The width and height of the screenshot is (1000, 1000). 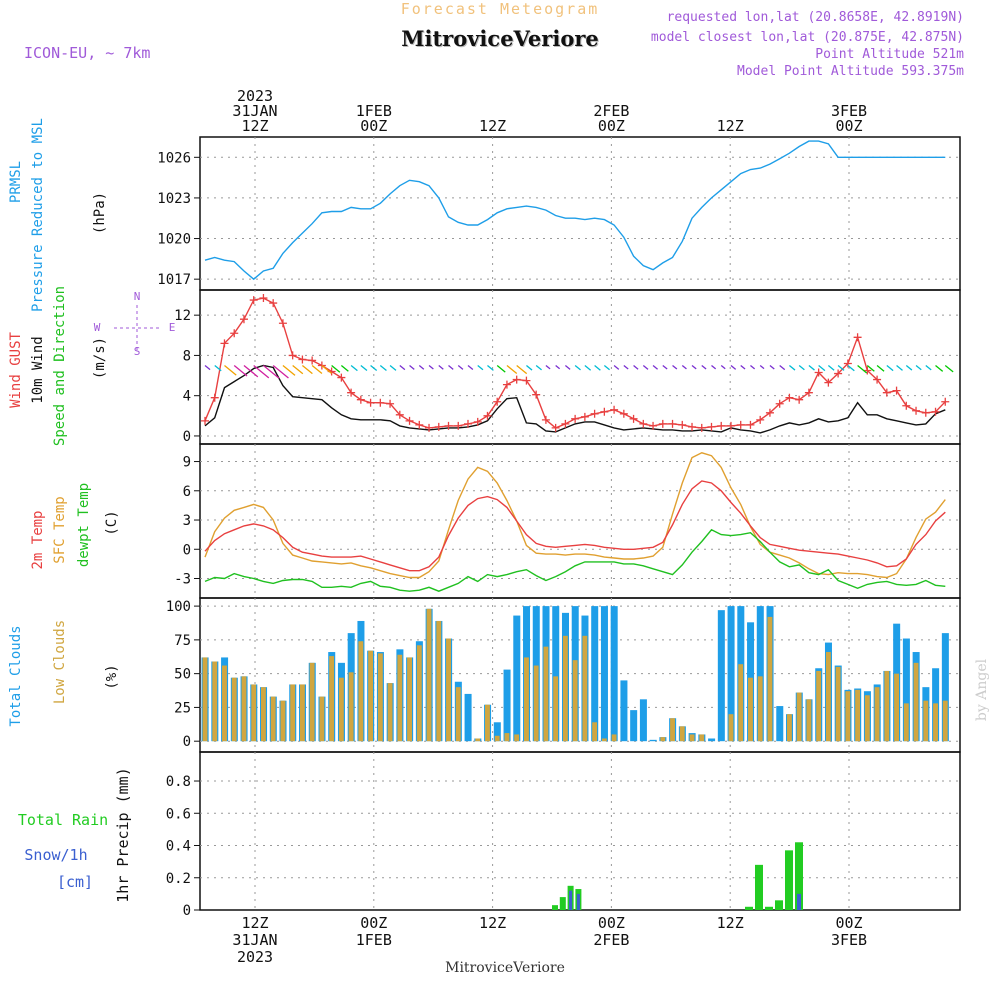 What do you see at coordinates (254, 111) in the screenshot?
I see `top-time-label: 31JAN` at bounding box center [254, 111].